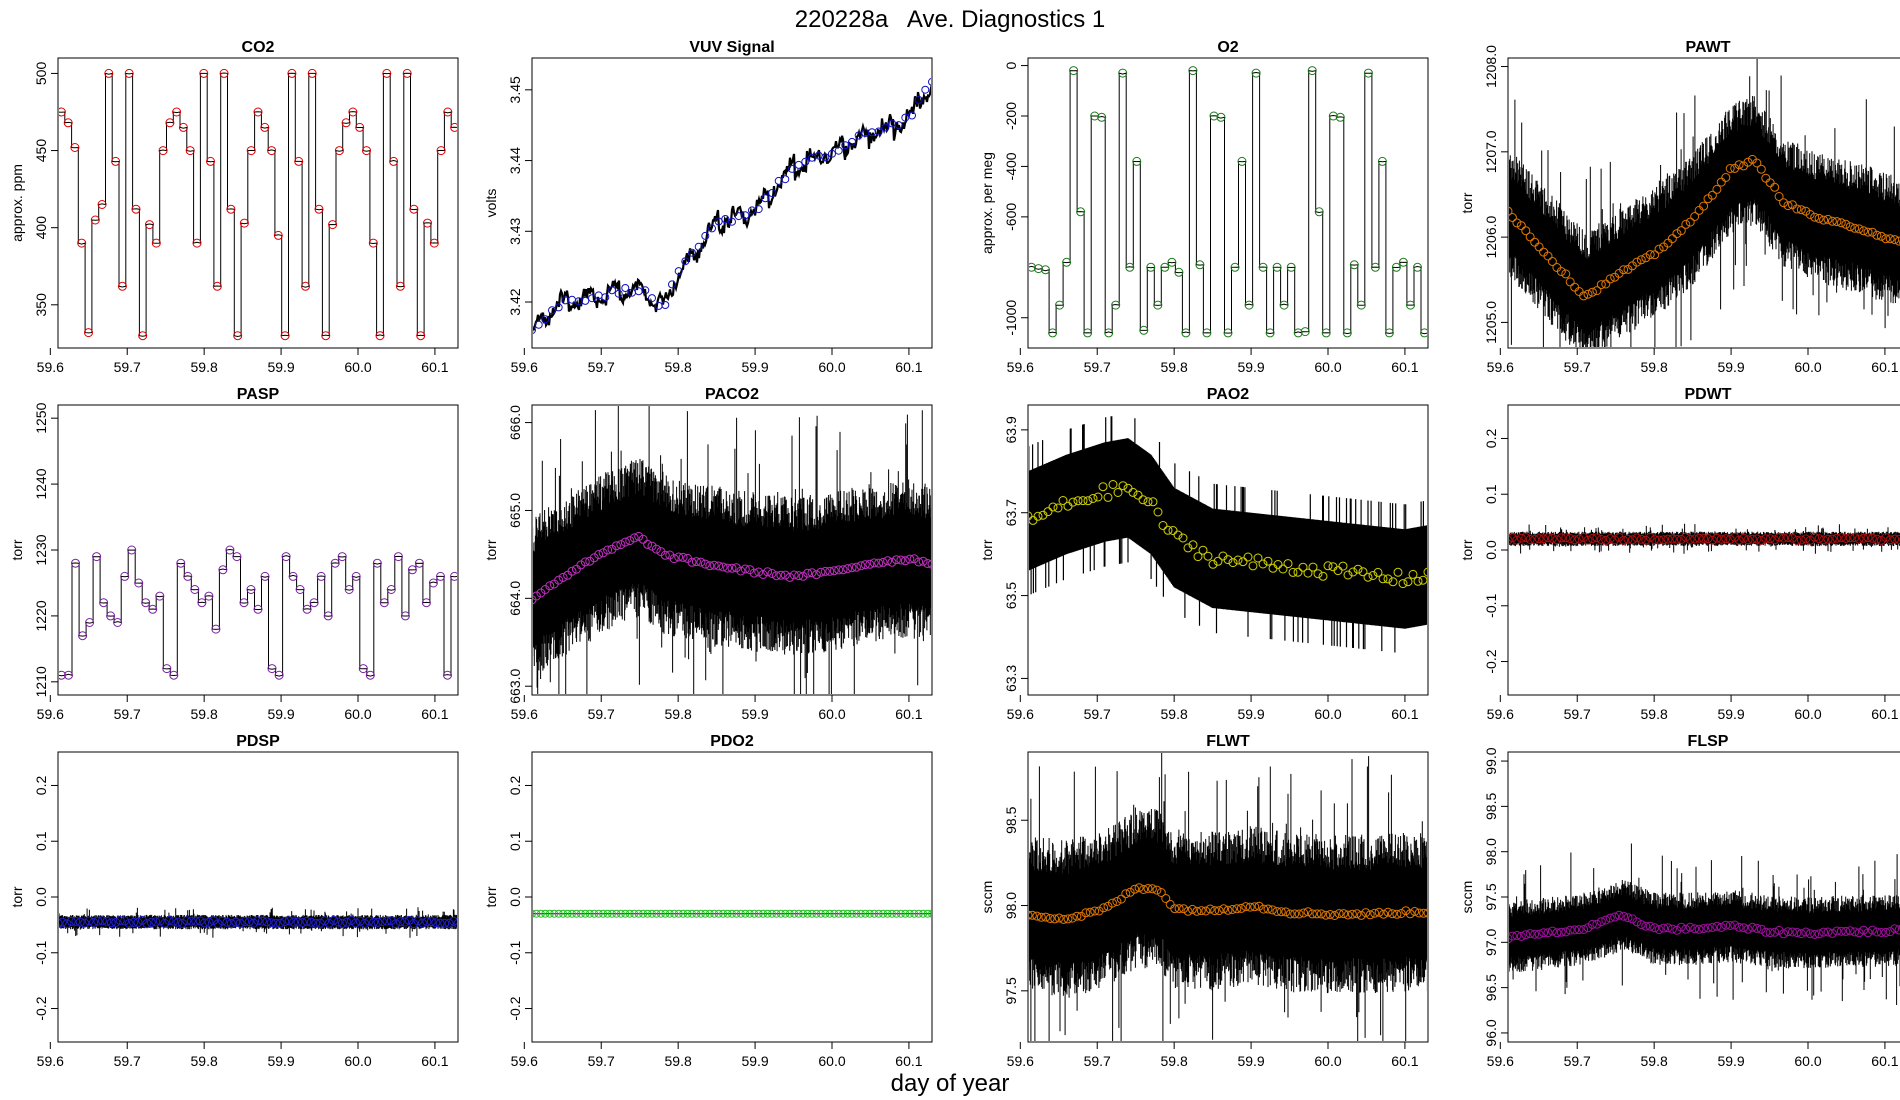 This screenshot has width=1900, height=1100. I want to click on y-tick-label: -0.1, so click(515, 952).